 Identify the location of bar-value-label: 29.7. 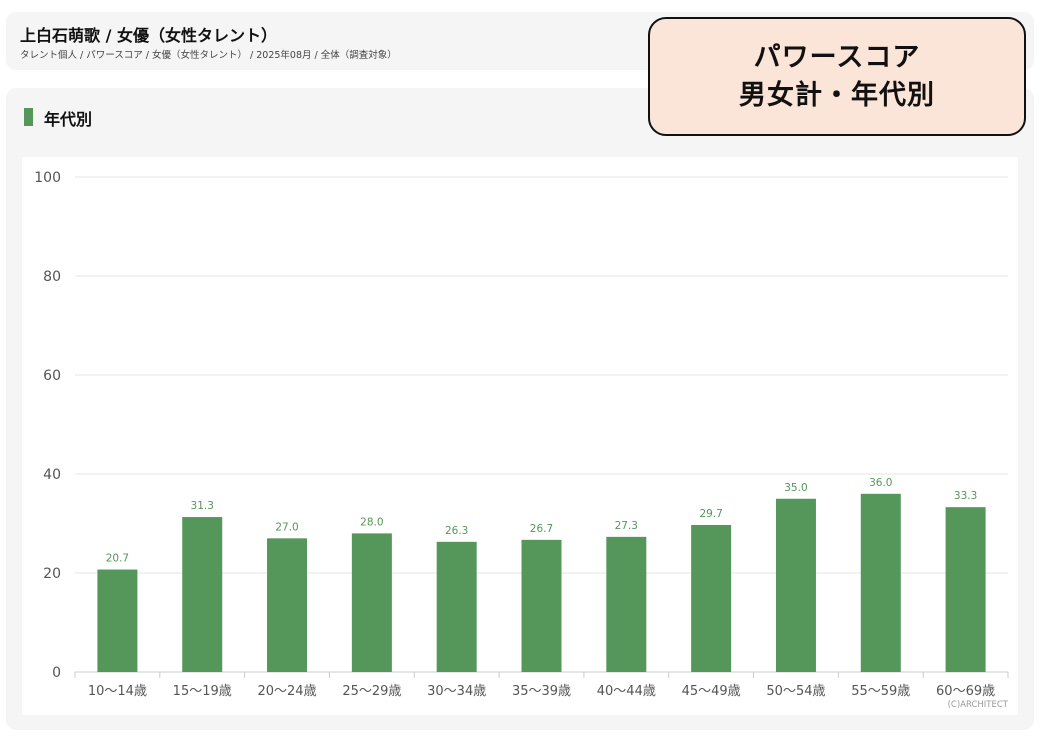
(710, 514).